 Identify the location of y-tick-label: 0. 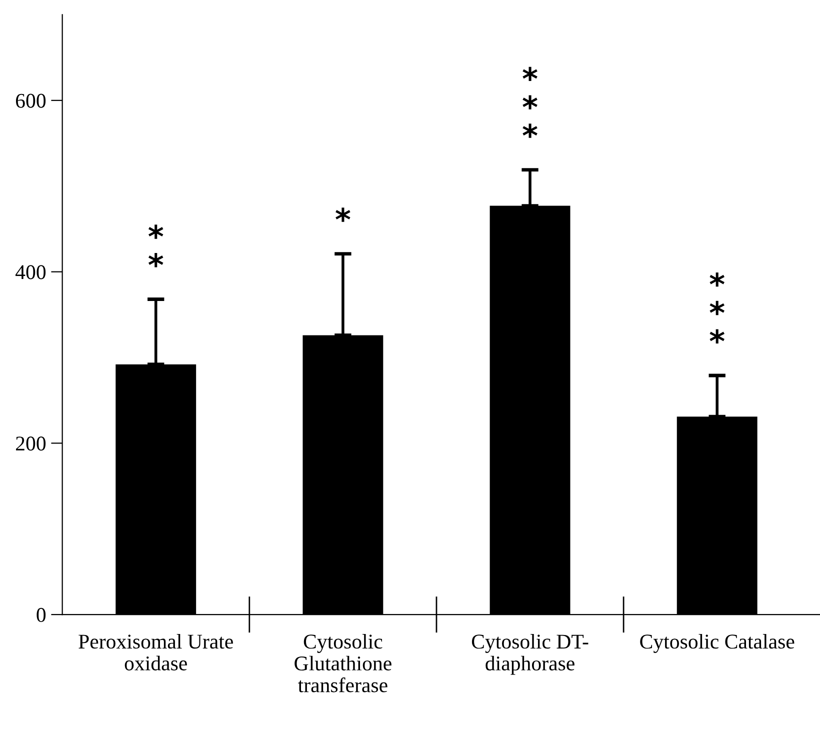
(41, 615).